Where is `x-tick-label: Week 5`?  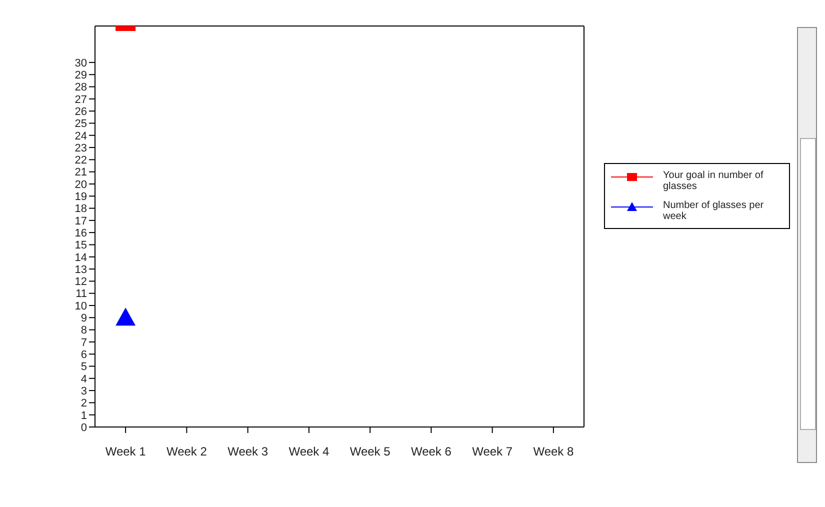
x-tick-label: Week 5 is located at coordinates (370, 451).